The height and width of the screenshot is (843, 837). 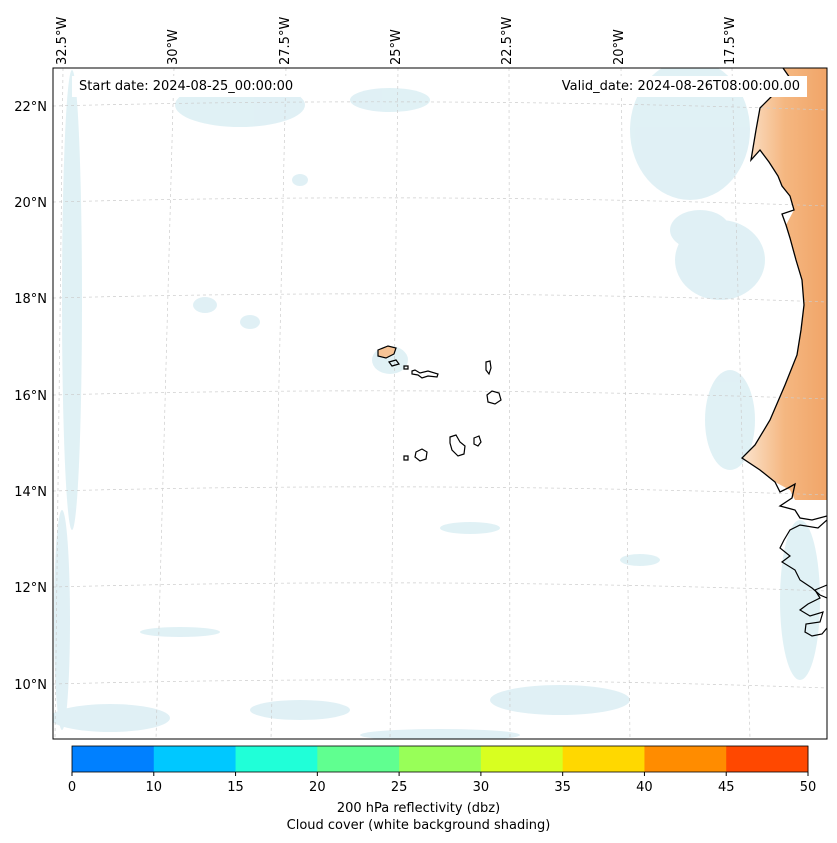 What do you see at coordinates (488, 368) in the screenshot?
I see `island-sal` at bounding box center [488, 368].